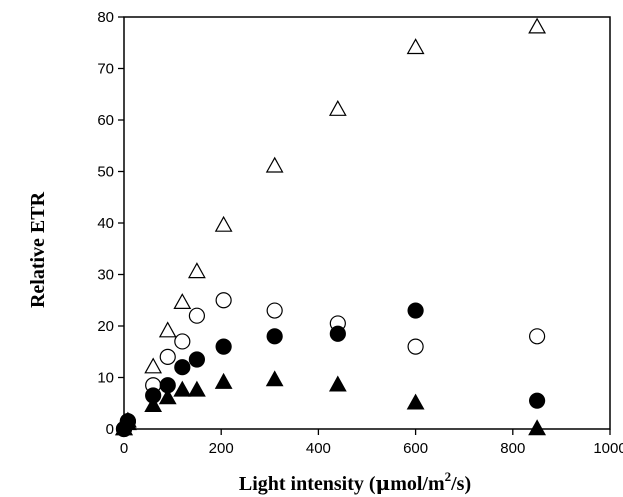 The width and height of the screenshot is (623, 497). Describe the element at coordinates (105, 378) in the screenshot. I see `y-tick-label: 10` at that location.